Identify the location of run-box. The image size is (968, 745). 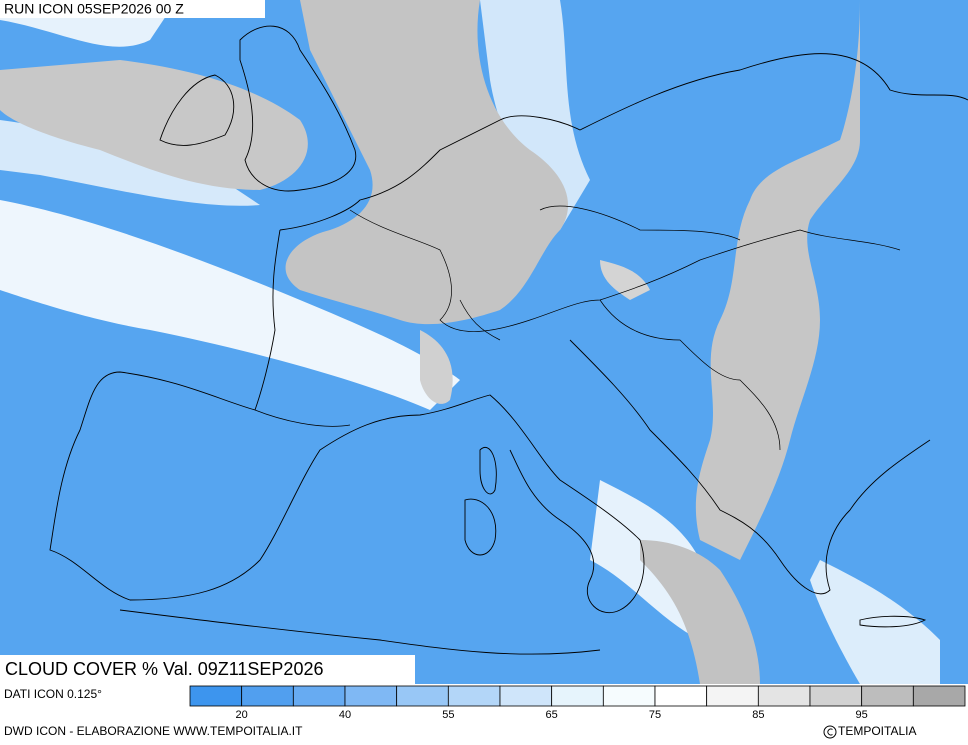
(132, 9).